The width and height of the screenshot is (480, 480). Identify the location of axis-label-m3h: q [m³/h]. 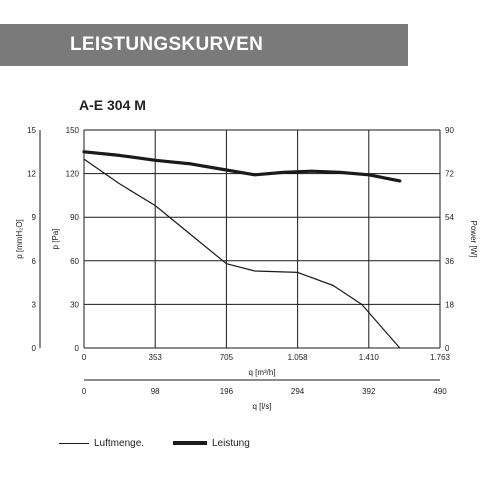
(261, 372).